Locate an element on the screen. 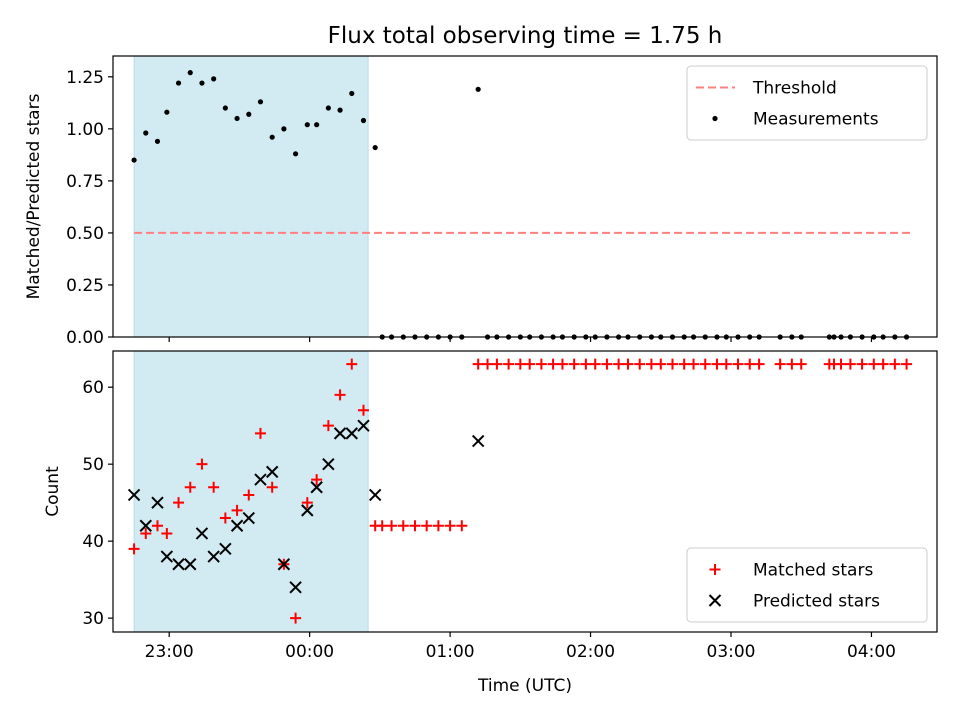 This screenshot has height=720, width=960. bottom-y-tick-label: 30 is located at coordinates (93, 619).